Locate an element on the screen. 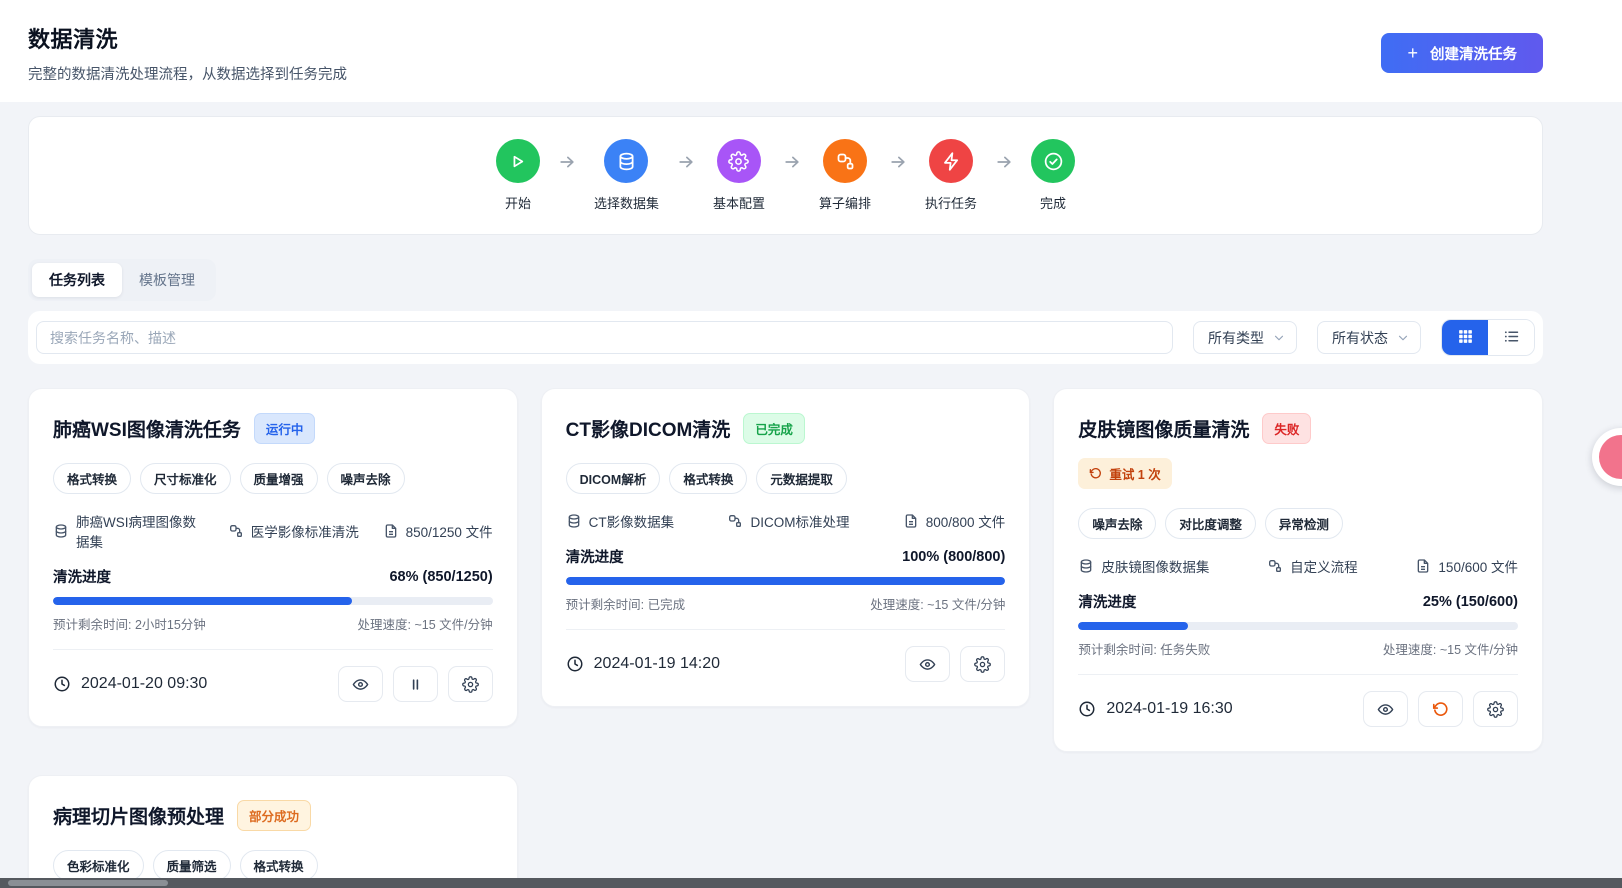  play-icon is located at coordinates (517, 161).